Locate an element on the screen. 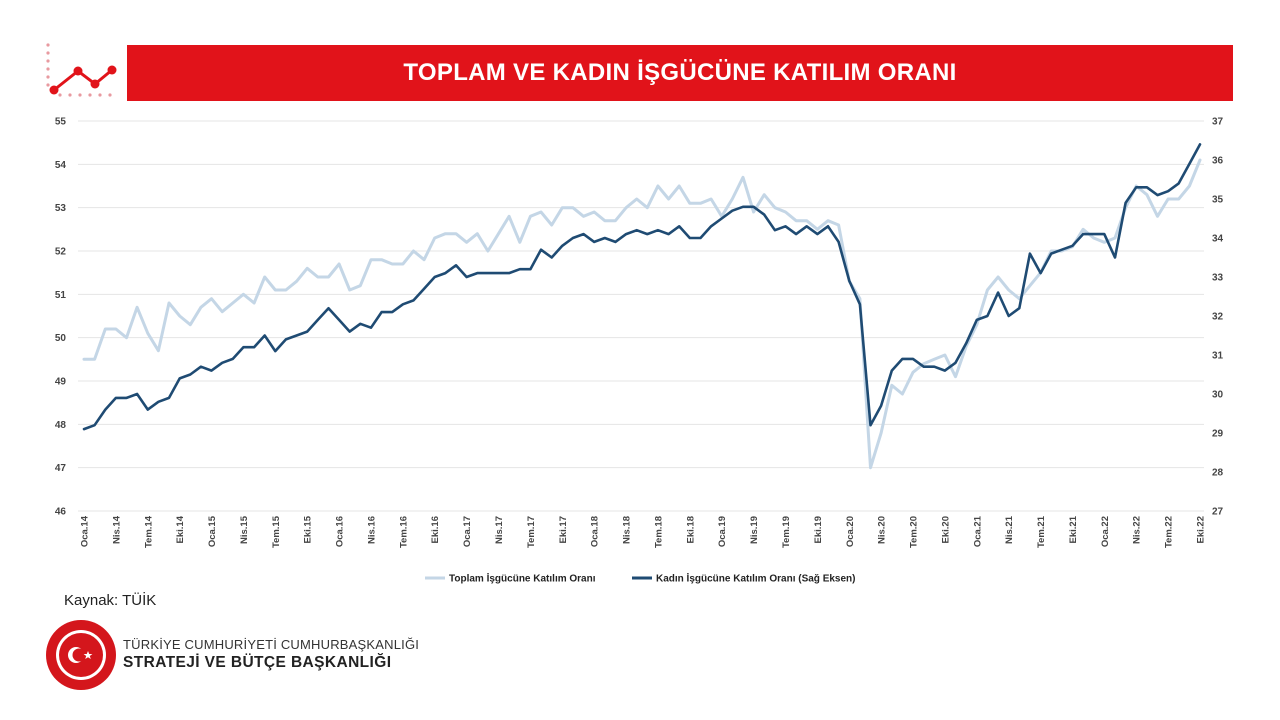 The width and height of the screenshot is (1280, 720). y-left-tick-label: 53 is located at coordinates (61, 208).